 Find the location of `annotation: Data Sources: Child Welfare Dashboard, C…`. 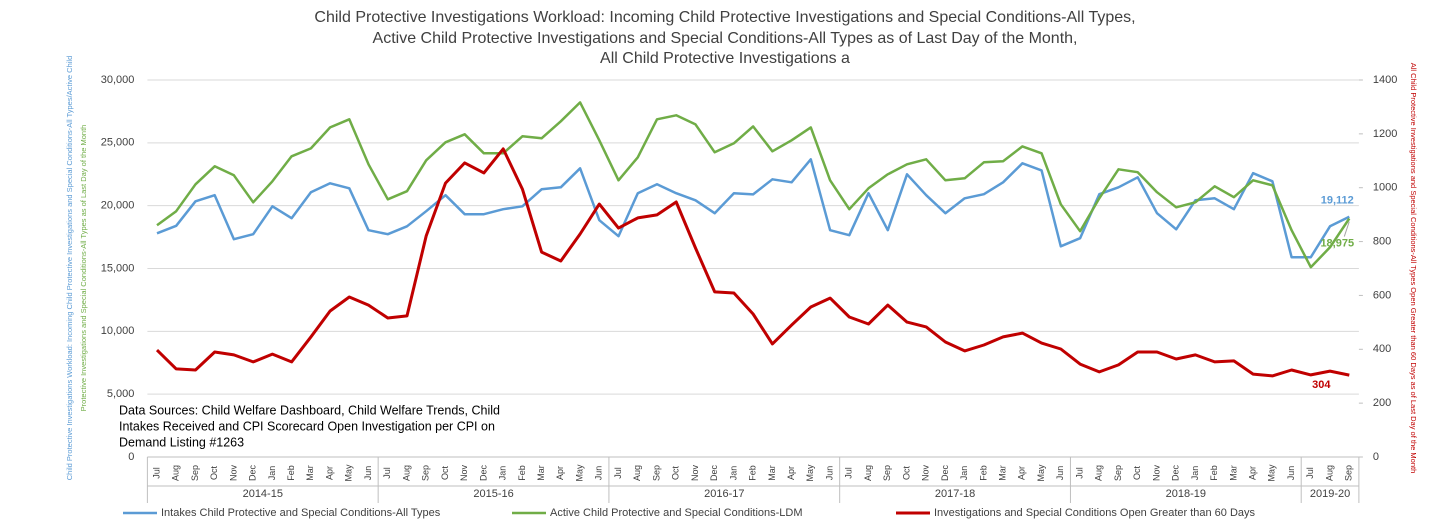

annotation: Data Sources: Child Welfare Dashboard, C… is located at coordinates (309, 410).